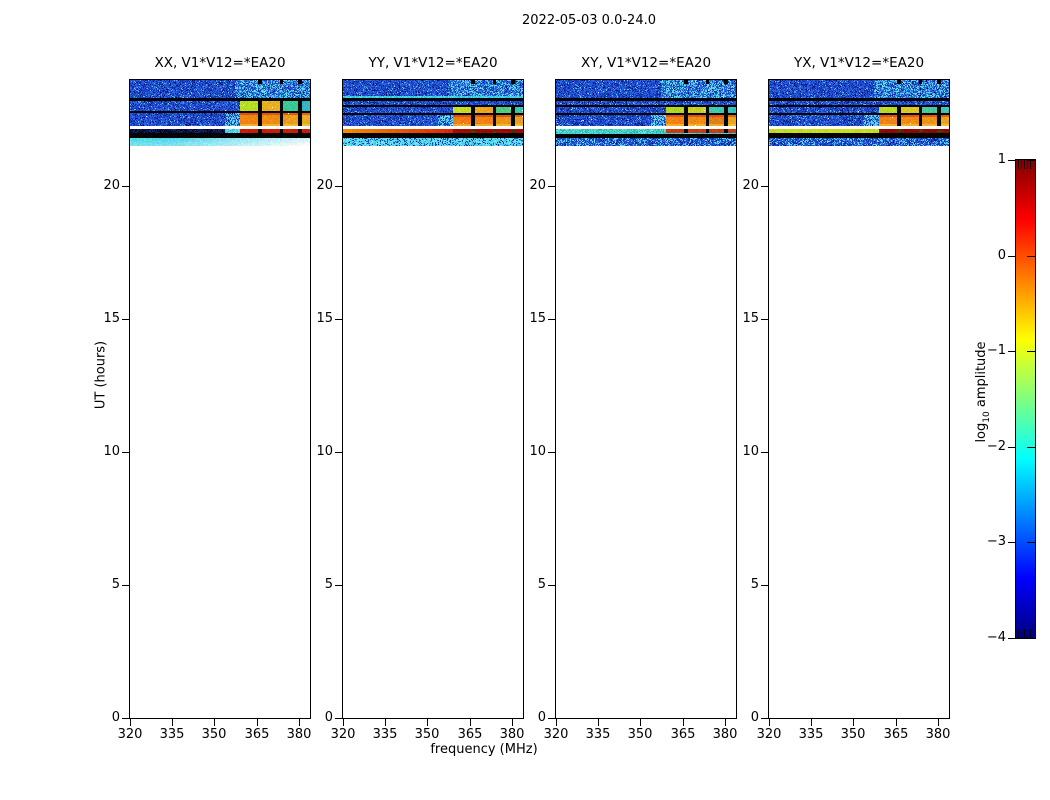  I want to click on colorbar-tick-label: −1, so click(996, 350).